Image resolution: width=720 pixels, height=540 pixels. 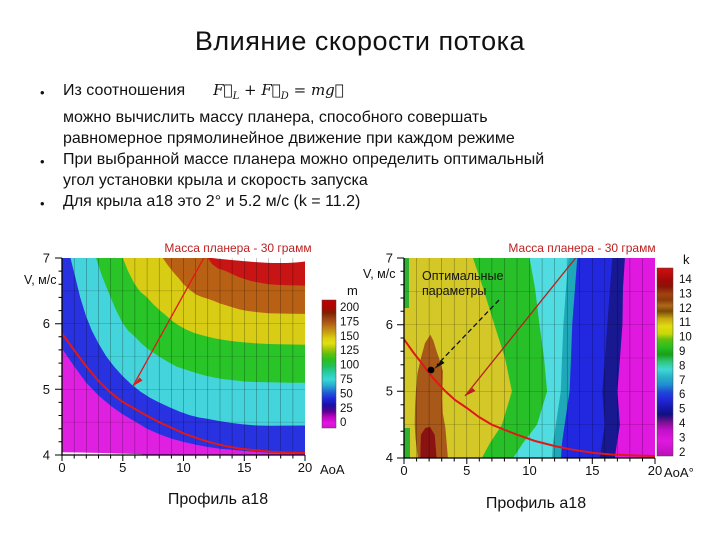 What do you see at coordinates (439, 364) in the screenshot?
I see `callout-arrowhead` at bounding box center [439, 364].